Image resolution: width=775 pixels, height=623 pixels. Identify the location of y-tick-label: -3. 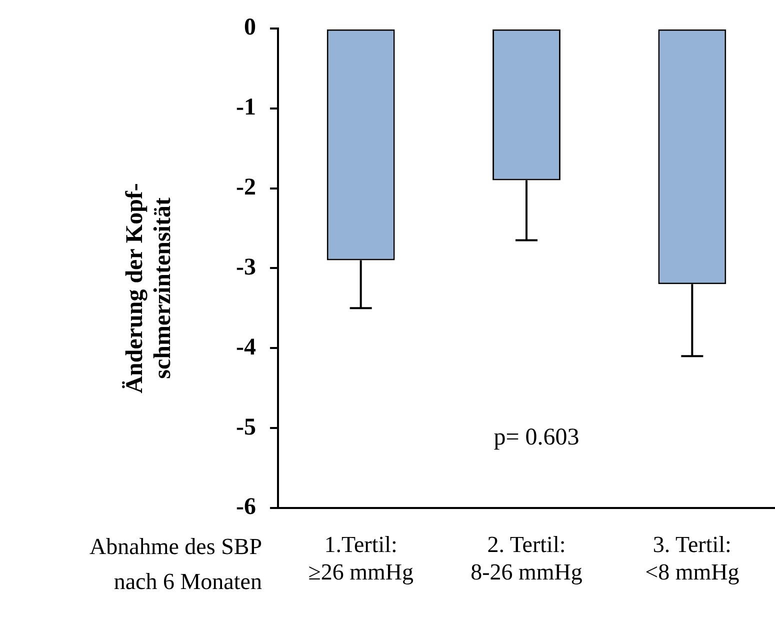
(246, 267).